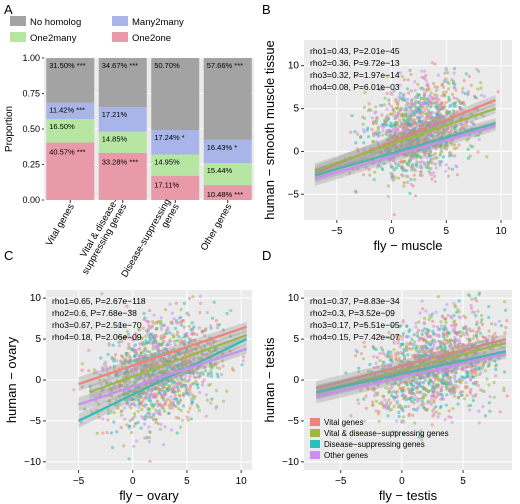 This screenshot has width=520, height=504. I want to click on panel-c-xtick-label: 0, so click(133, 481).